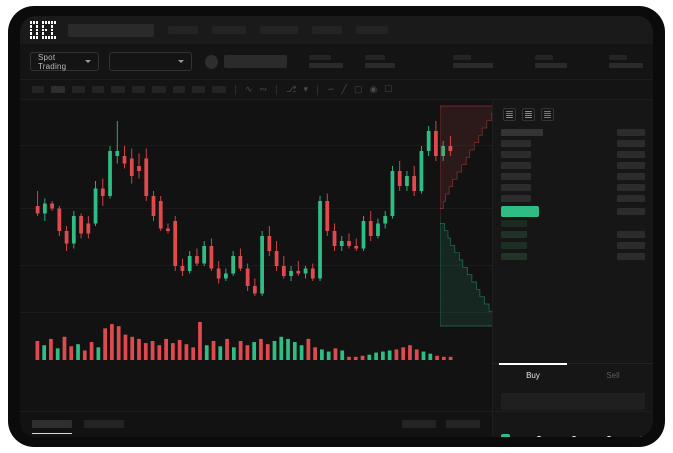 The height and width of the screenshot is (453, 673). I want to click on order-book-view-toggles, so click(573, 113).